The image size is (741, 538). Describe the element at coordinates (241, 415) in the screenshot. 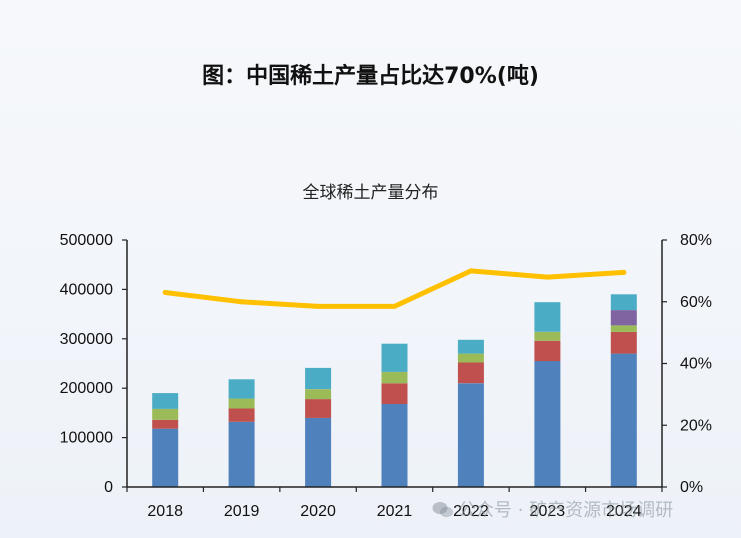

I see `bar-segment-2019-s2` at that location.